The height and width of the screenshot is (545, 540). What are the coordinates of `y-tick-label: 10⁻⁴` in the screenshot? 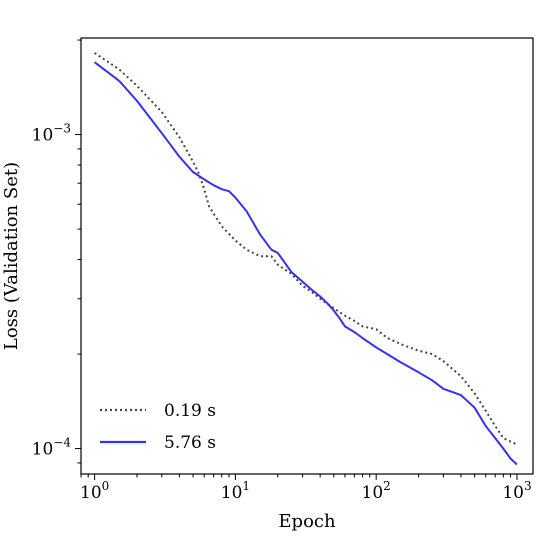 It's located at (52, 448).